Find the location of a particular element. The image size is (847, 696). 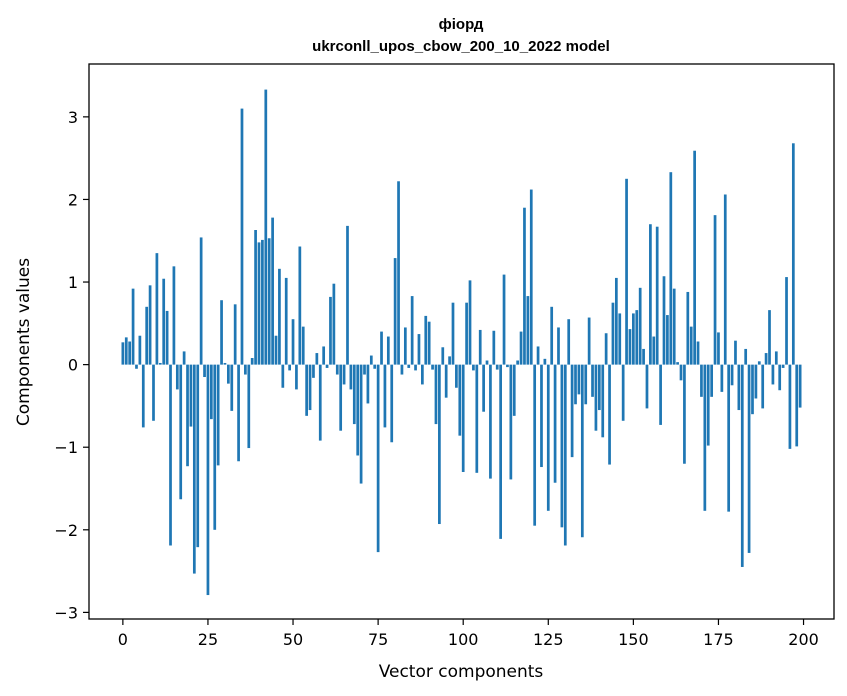

x-tick-label: 175 is located at coordinates (718, 639).